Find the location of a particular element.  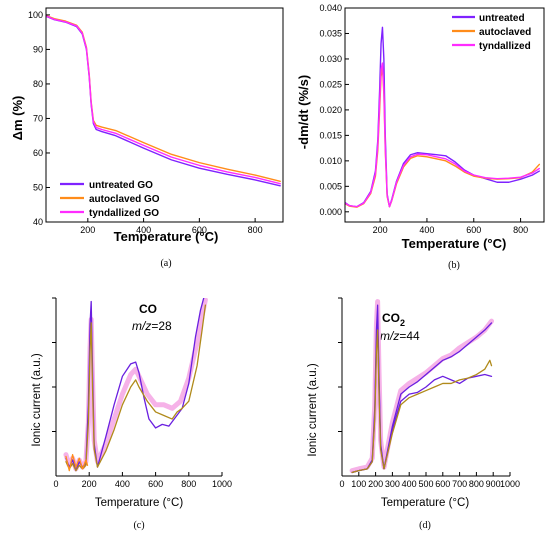

panel-b-xlabel: Temperature (°C) is located at coordinates (454, 243).